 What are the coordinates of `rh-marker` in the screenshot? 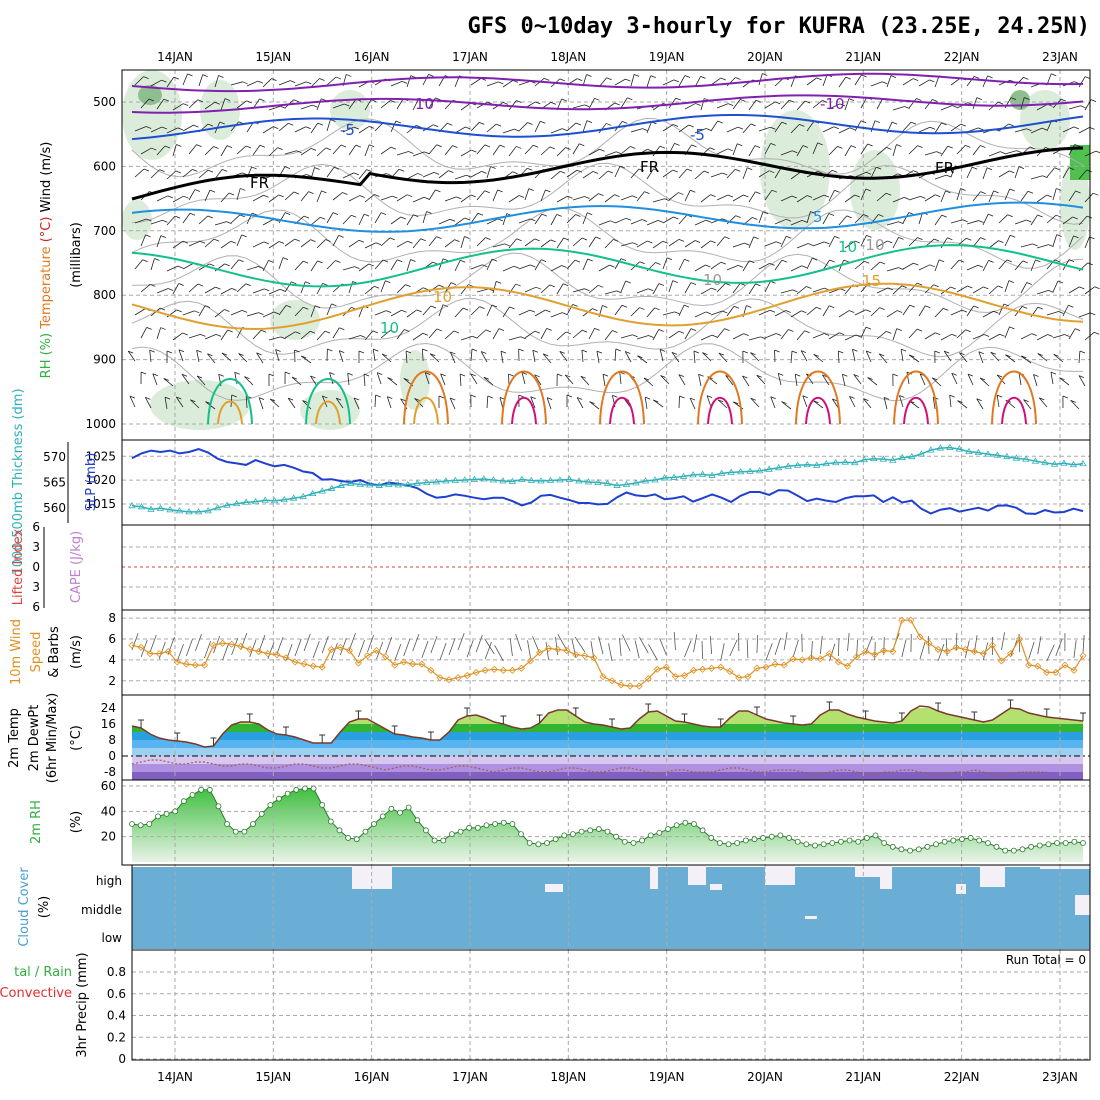 It's located at (616, 836).